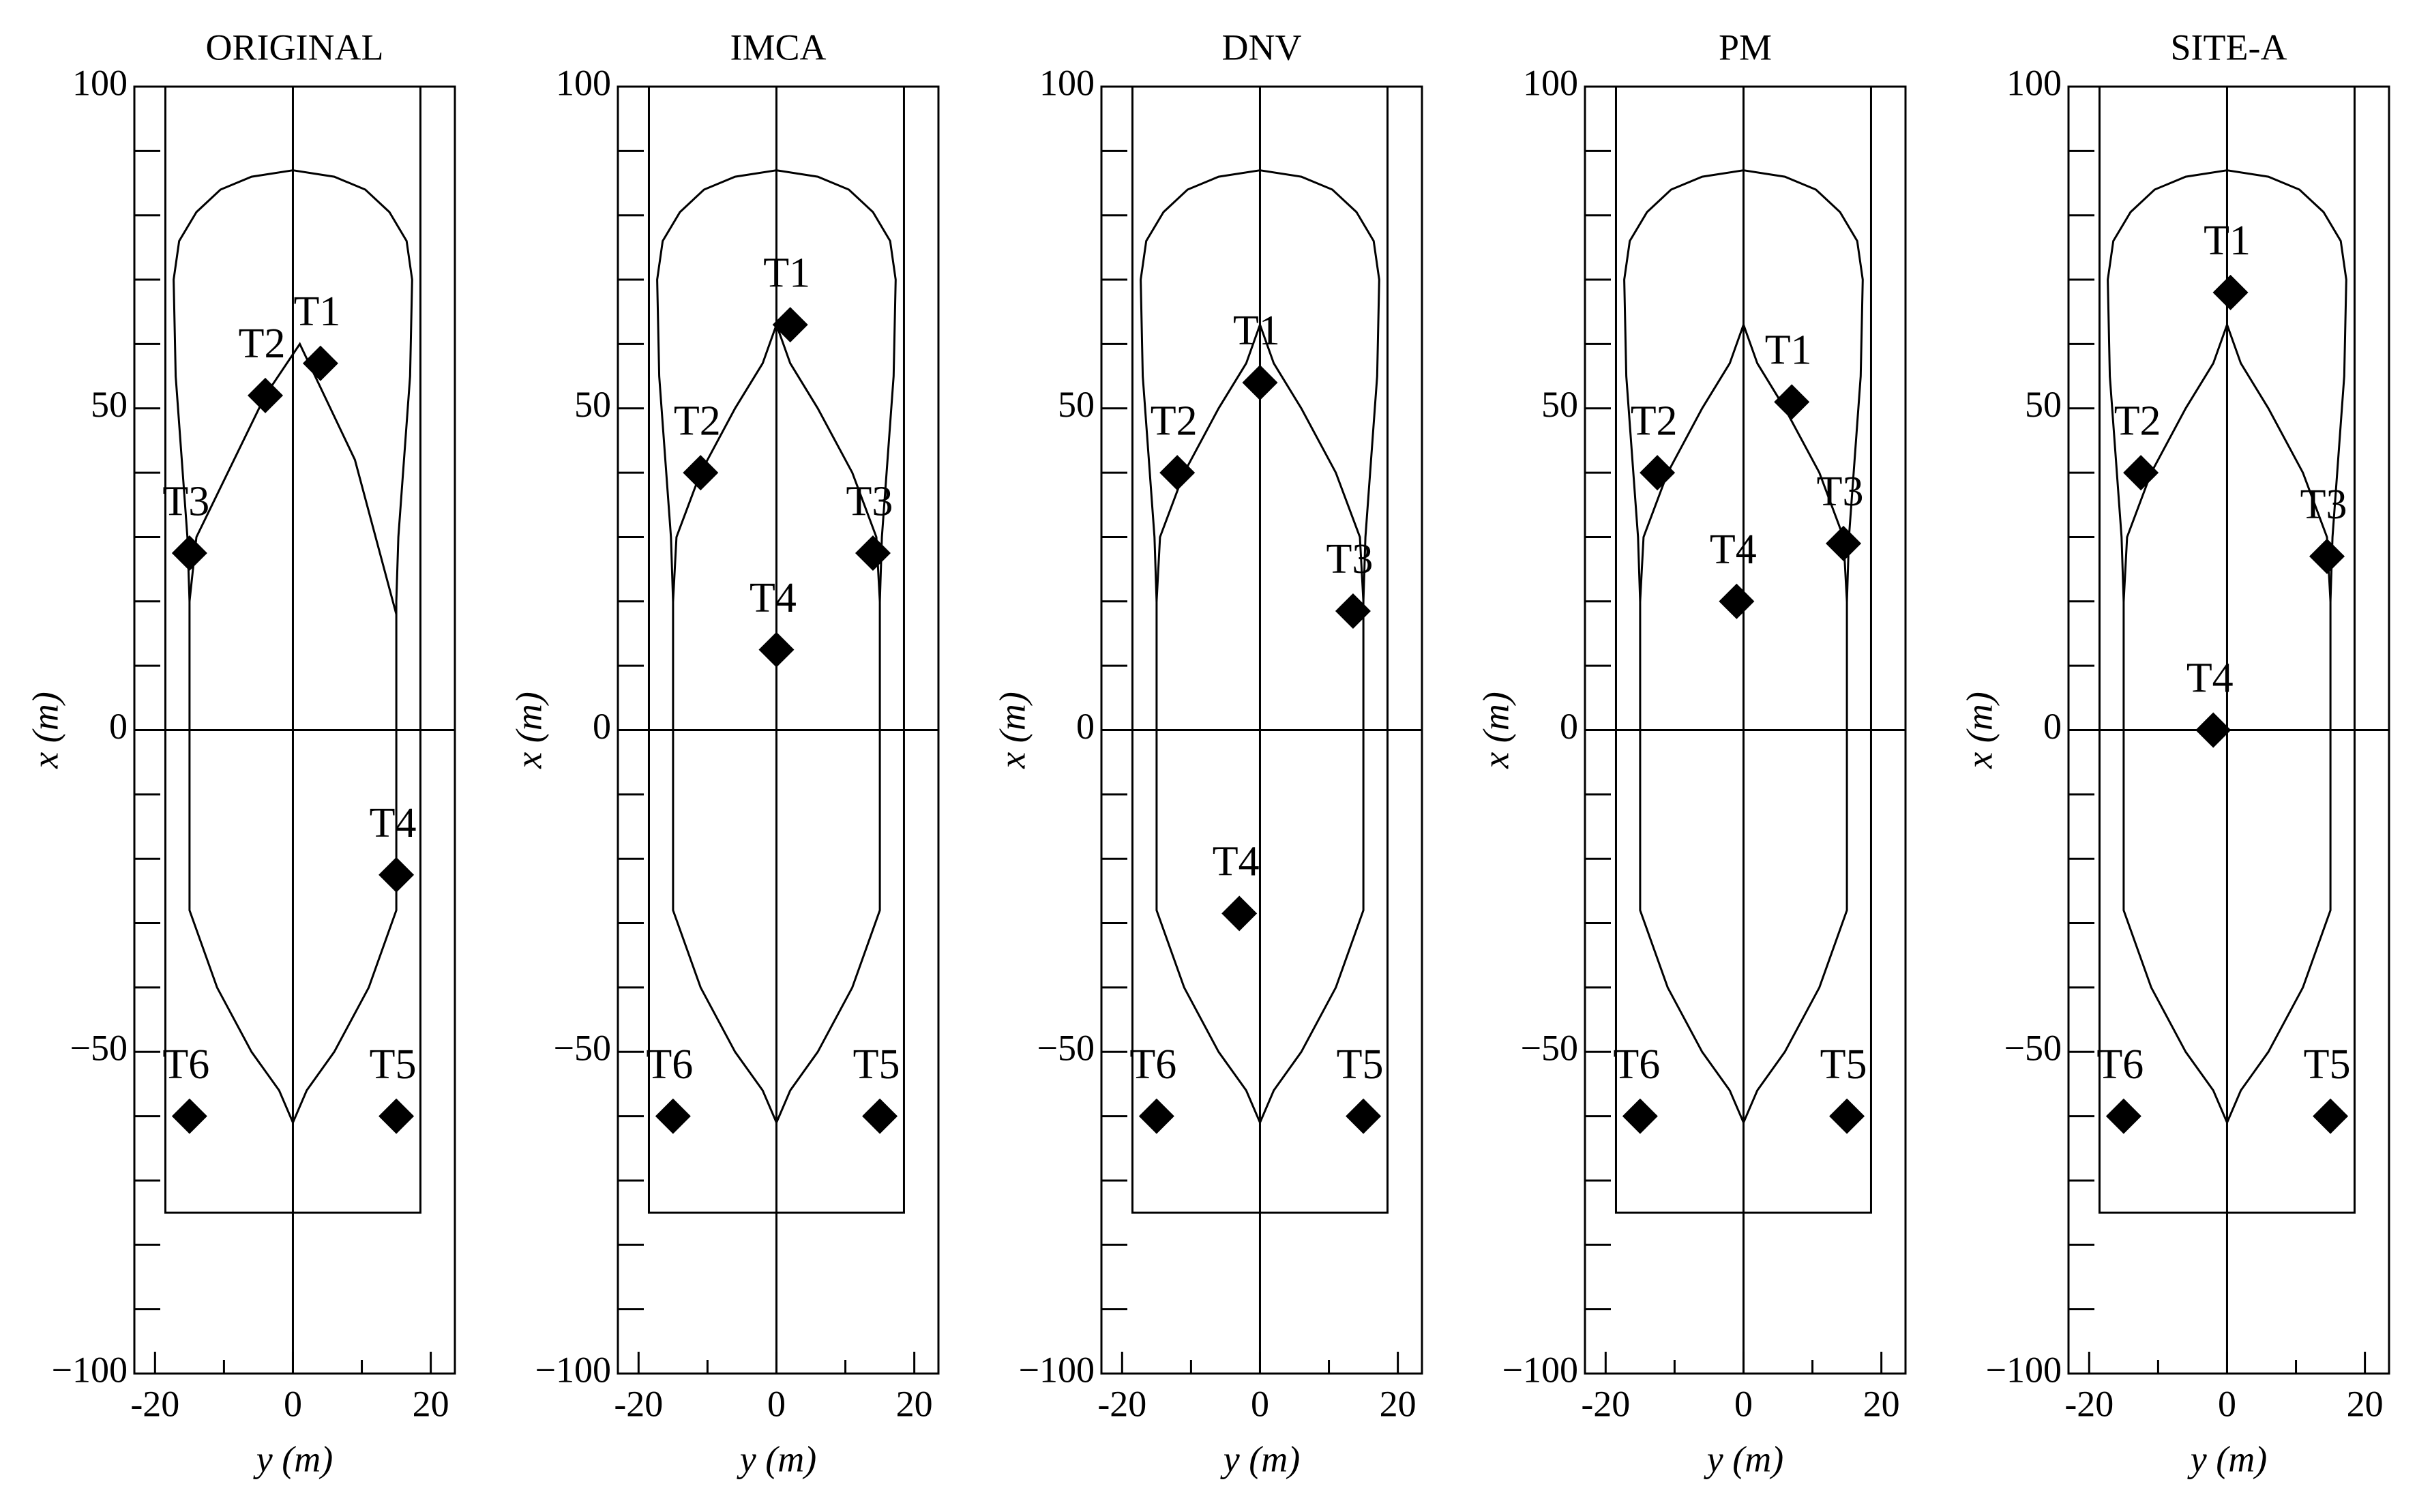 The image size is (2417, 1512). What do you see at coordinates (778, 47) in the screenshot?
I see `panel-title: IMCA` at bounding box center [778, 47].